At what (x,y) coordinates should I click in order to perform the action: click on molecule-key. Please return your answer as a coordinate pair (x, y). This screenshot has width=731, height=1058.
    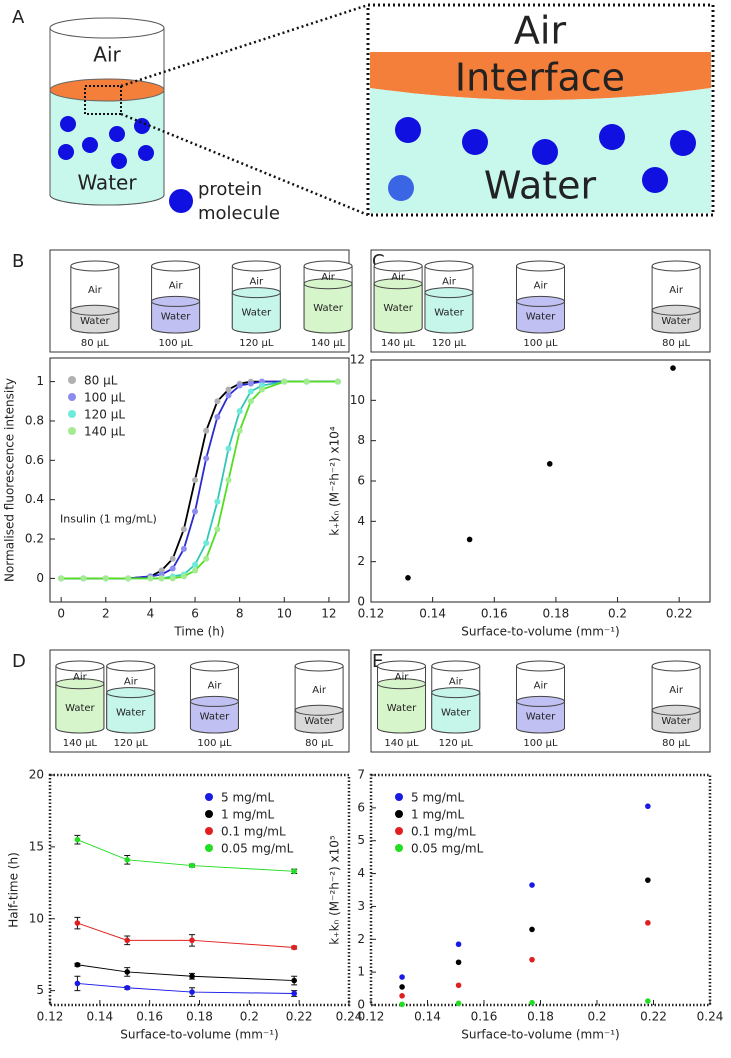
    Looking at the image, I should click on (181, 201).